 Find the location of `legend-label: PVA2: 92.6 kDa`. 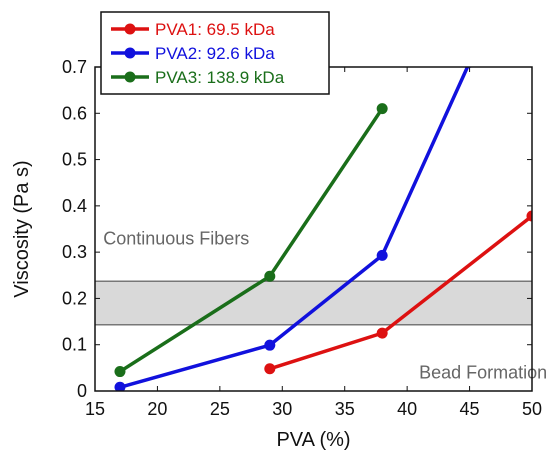

legend-label: PVA2: 92.6 kDa is located at coordinates (215, 53).